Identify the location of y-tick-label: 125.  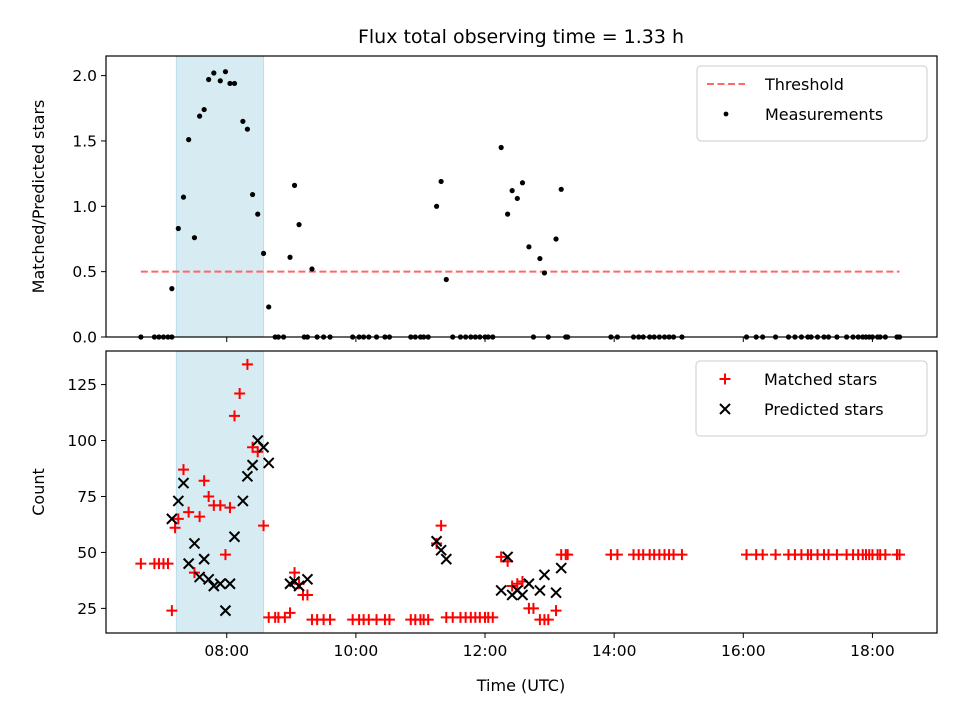
(82, 385).